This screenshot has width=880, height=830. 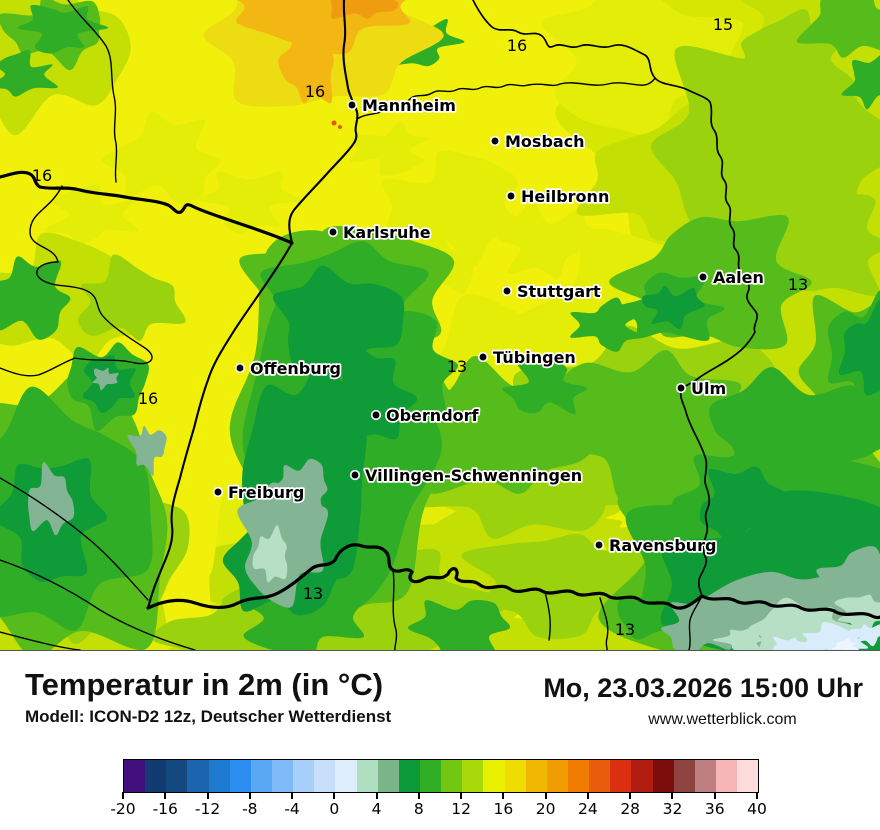 I want to click on scale-tick-label: 24, so click(x=588, y=809).